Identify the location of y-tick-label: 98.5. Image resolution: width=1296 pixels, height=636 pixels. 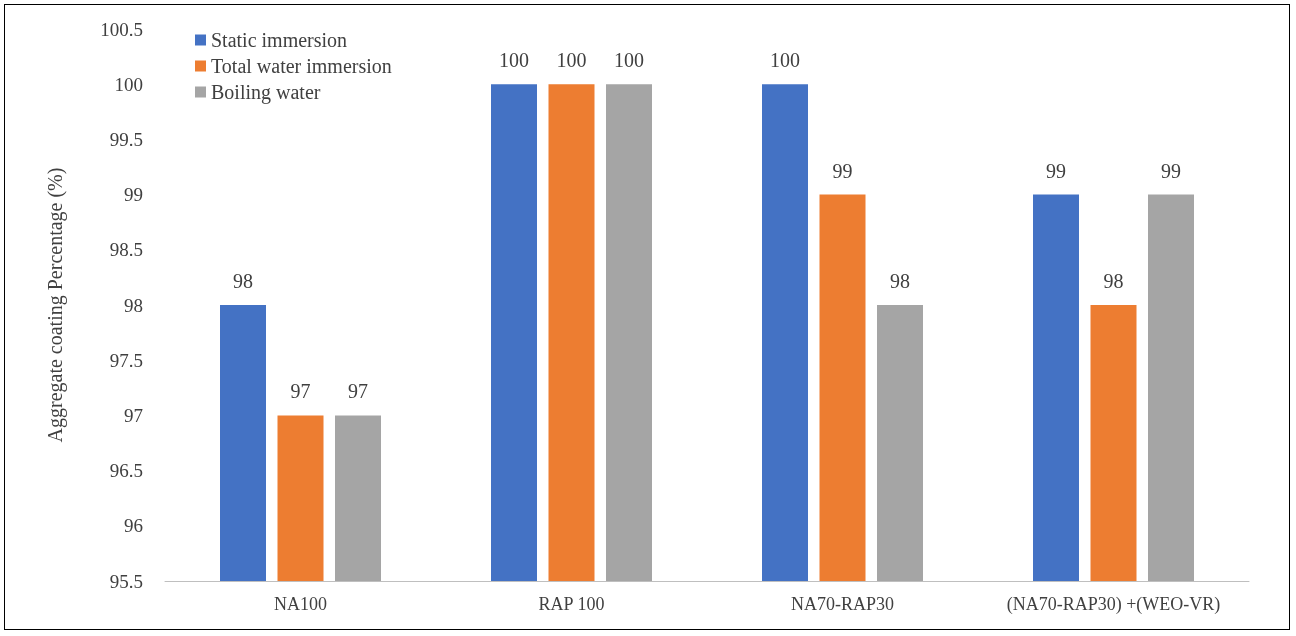
(126, 250).